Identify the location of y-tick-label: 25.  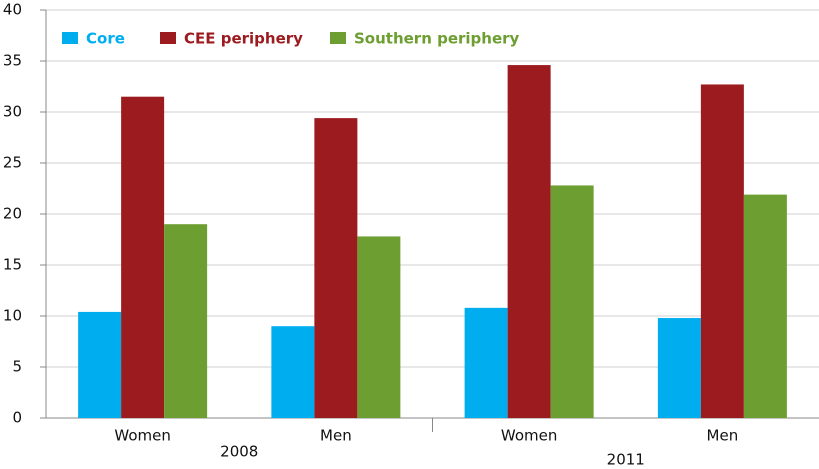
(12, 163).